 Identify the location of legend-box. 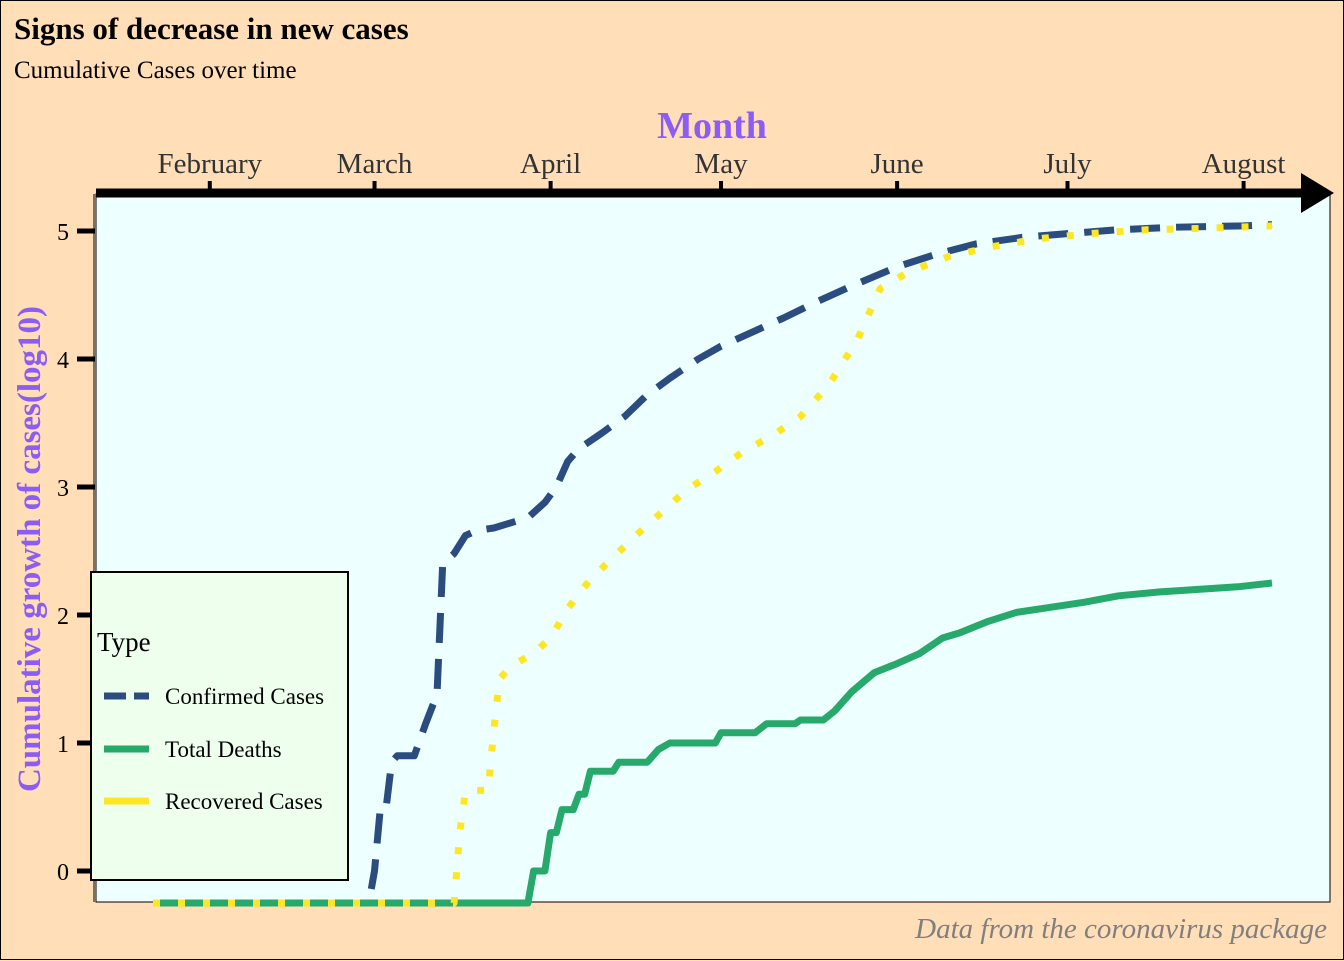
(219, 726).